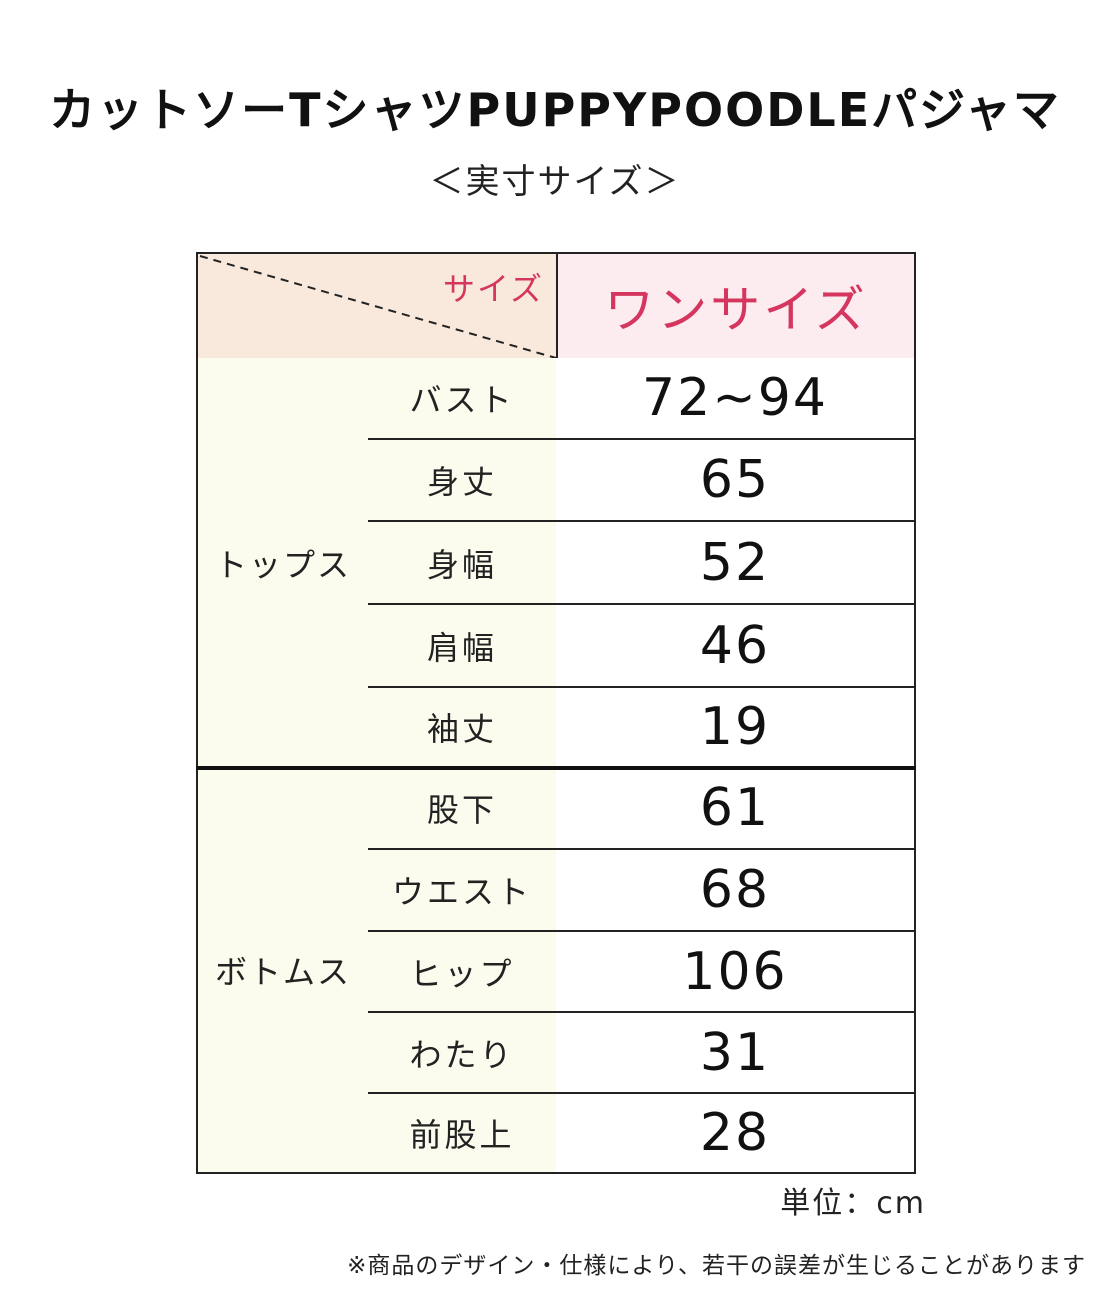  I want to click on row-value: 72~94, so click(736, 399).